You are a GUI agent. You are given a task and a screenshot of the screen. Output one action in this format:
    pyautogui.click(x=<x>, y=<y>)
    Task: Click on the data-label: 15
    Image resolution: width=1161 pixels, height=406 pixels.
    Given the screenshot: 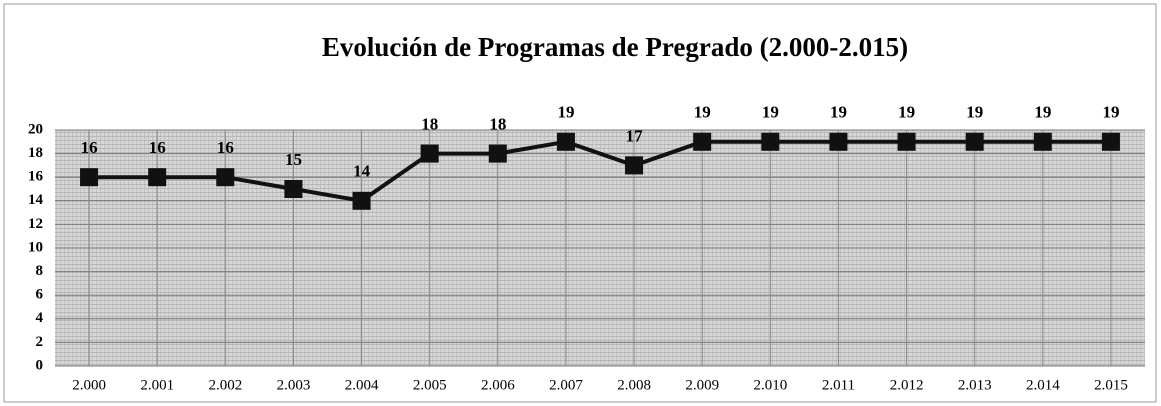 What is the action you would take?
    pyautogui.click(x=293, y=159)
    